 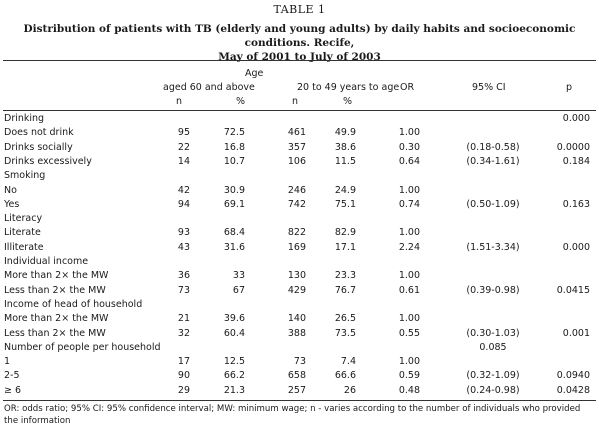 What do you see at coordinates (493, 390) in the screenshot?
I see `cell-ci: (0.24-0.98)` at bounding box center [493, 390].